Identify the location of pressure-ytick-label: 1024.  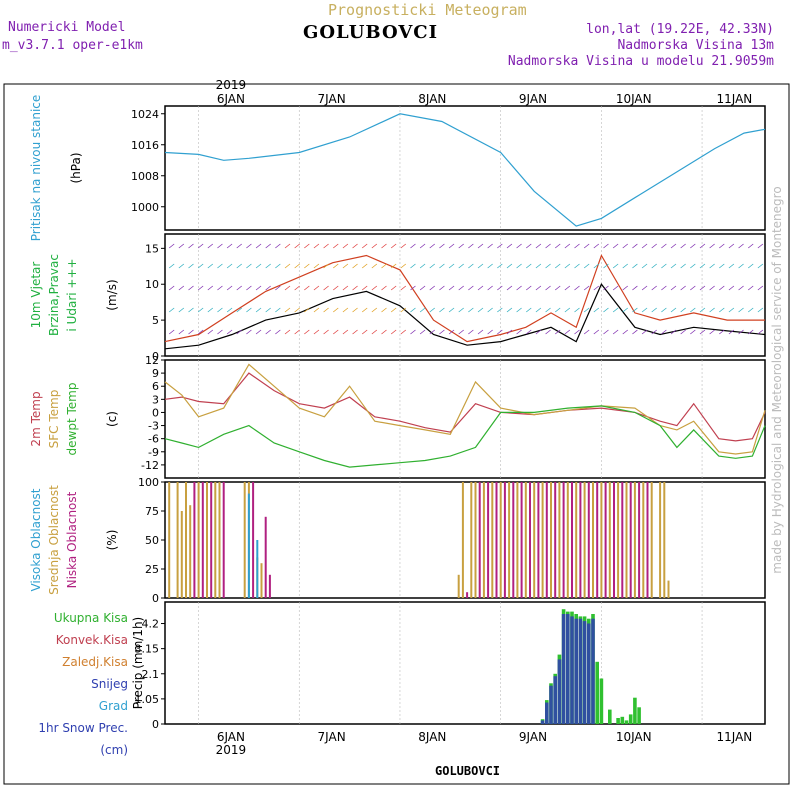
(145, 114).